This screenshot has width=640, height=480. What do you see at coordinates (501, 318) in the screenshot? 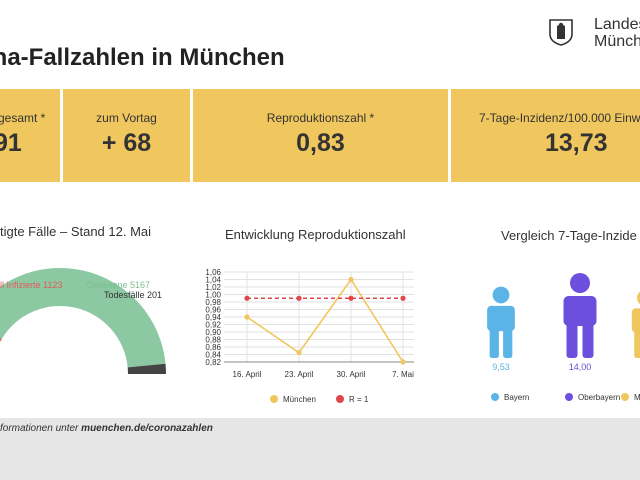
I see `person-torso-bayern` at bounding box center [501, 318].